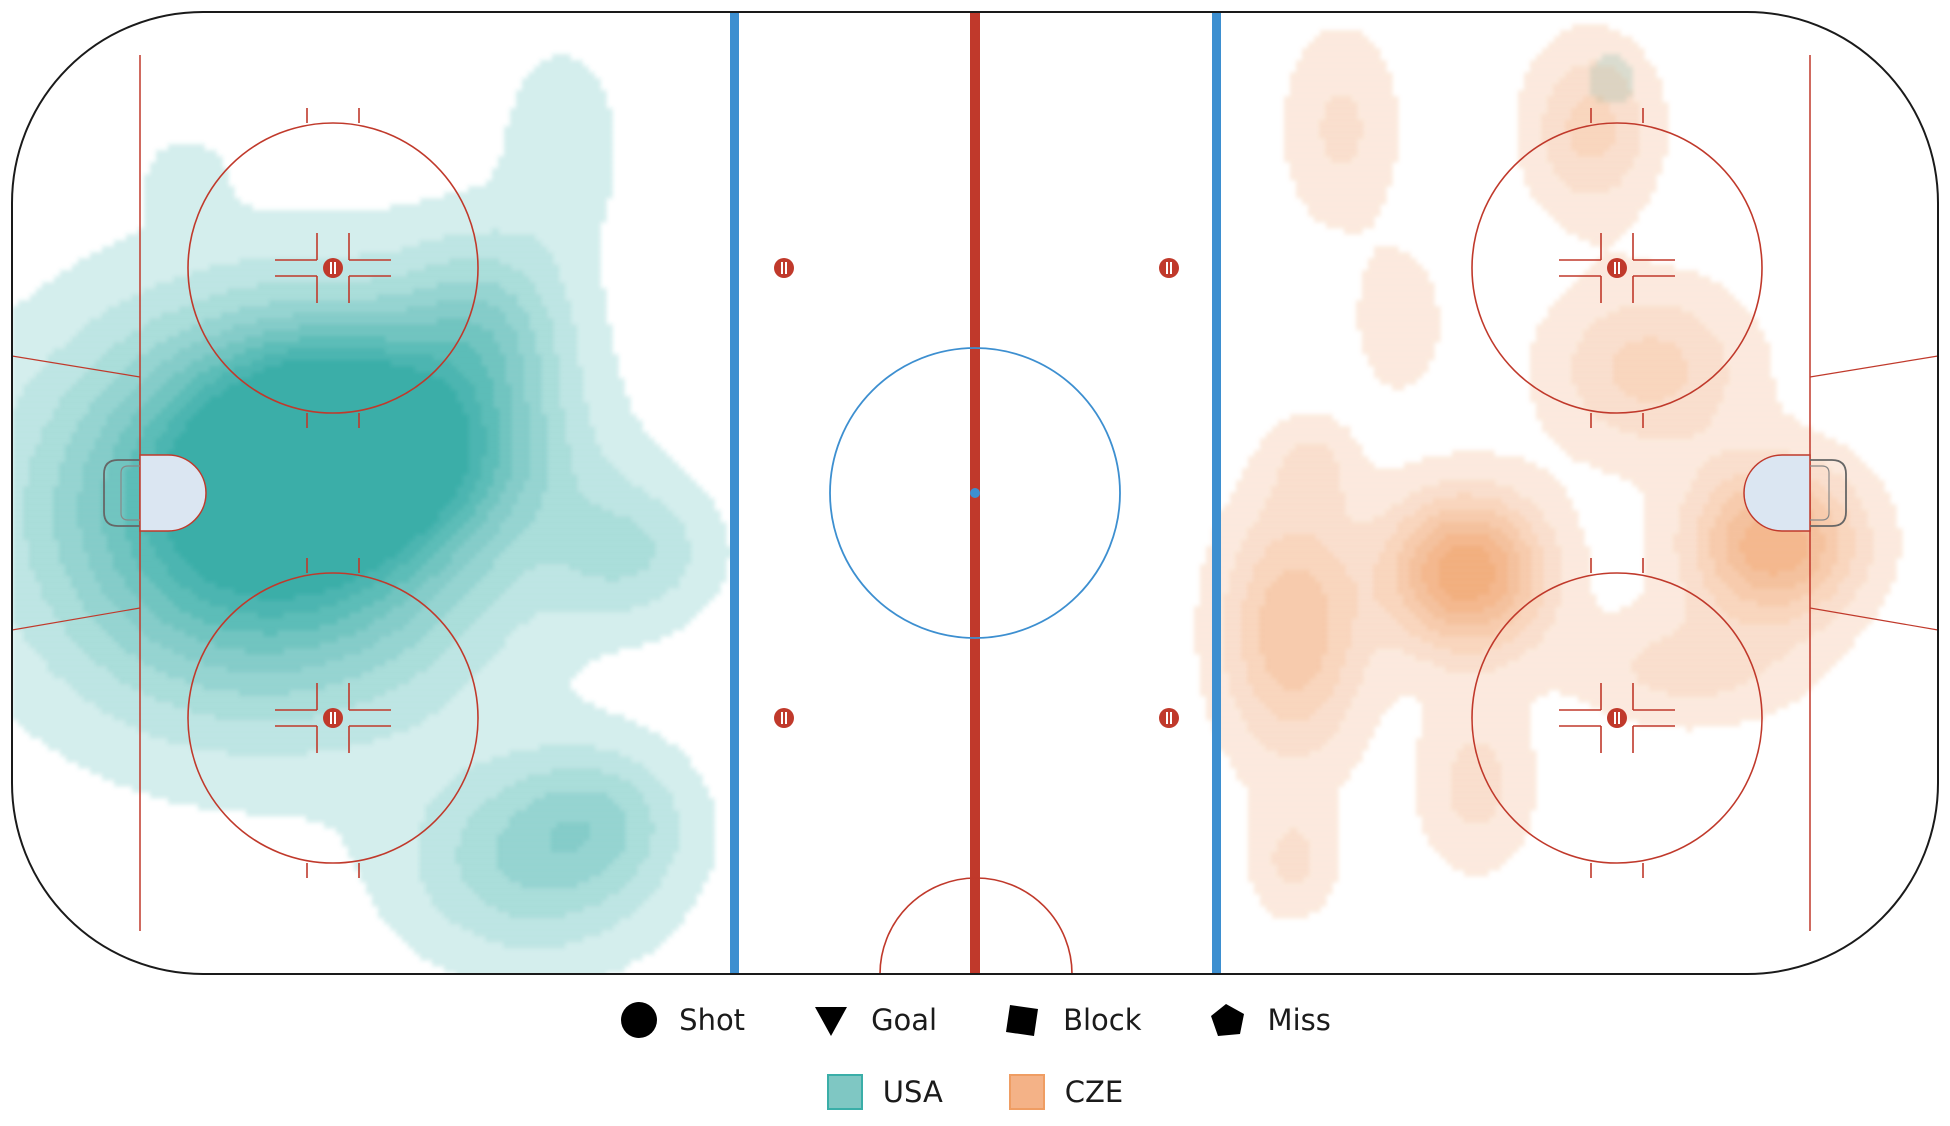 Image resolution: width=1950 pixels, height=1126 pixels. Describe the element at coordinates (1022, 1020) in the screenshot. I see `square-icon` at that location.